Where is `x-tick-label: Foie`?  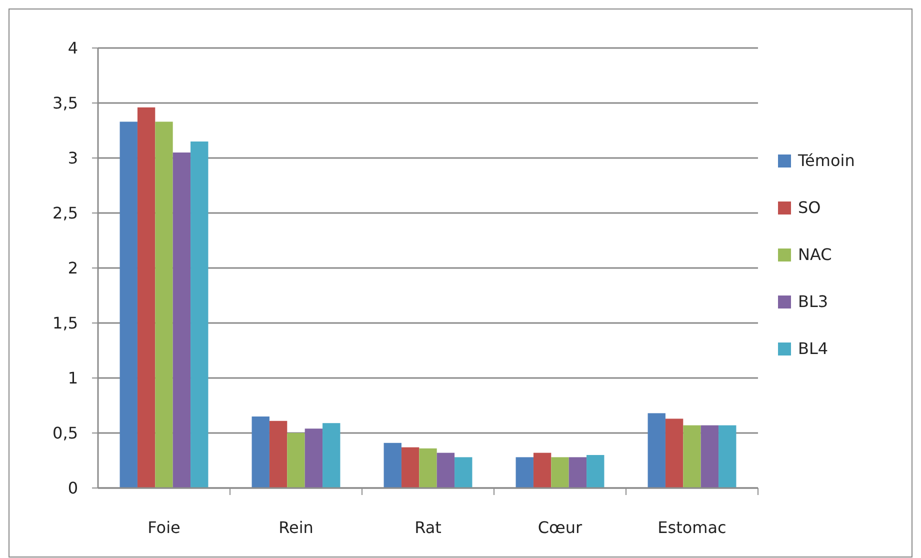
x-tick-label: Foie is located at coordinates (164, 527).